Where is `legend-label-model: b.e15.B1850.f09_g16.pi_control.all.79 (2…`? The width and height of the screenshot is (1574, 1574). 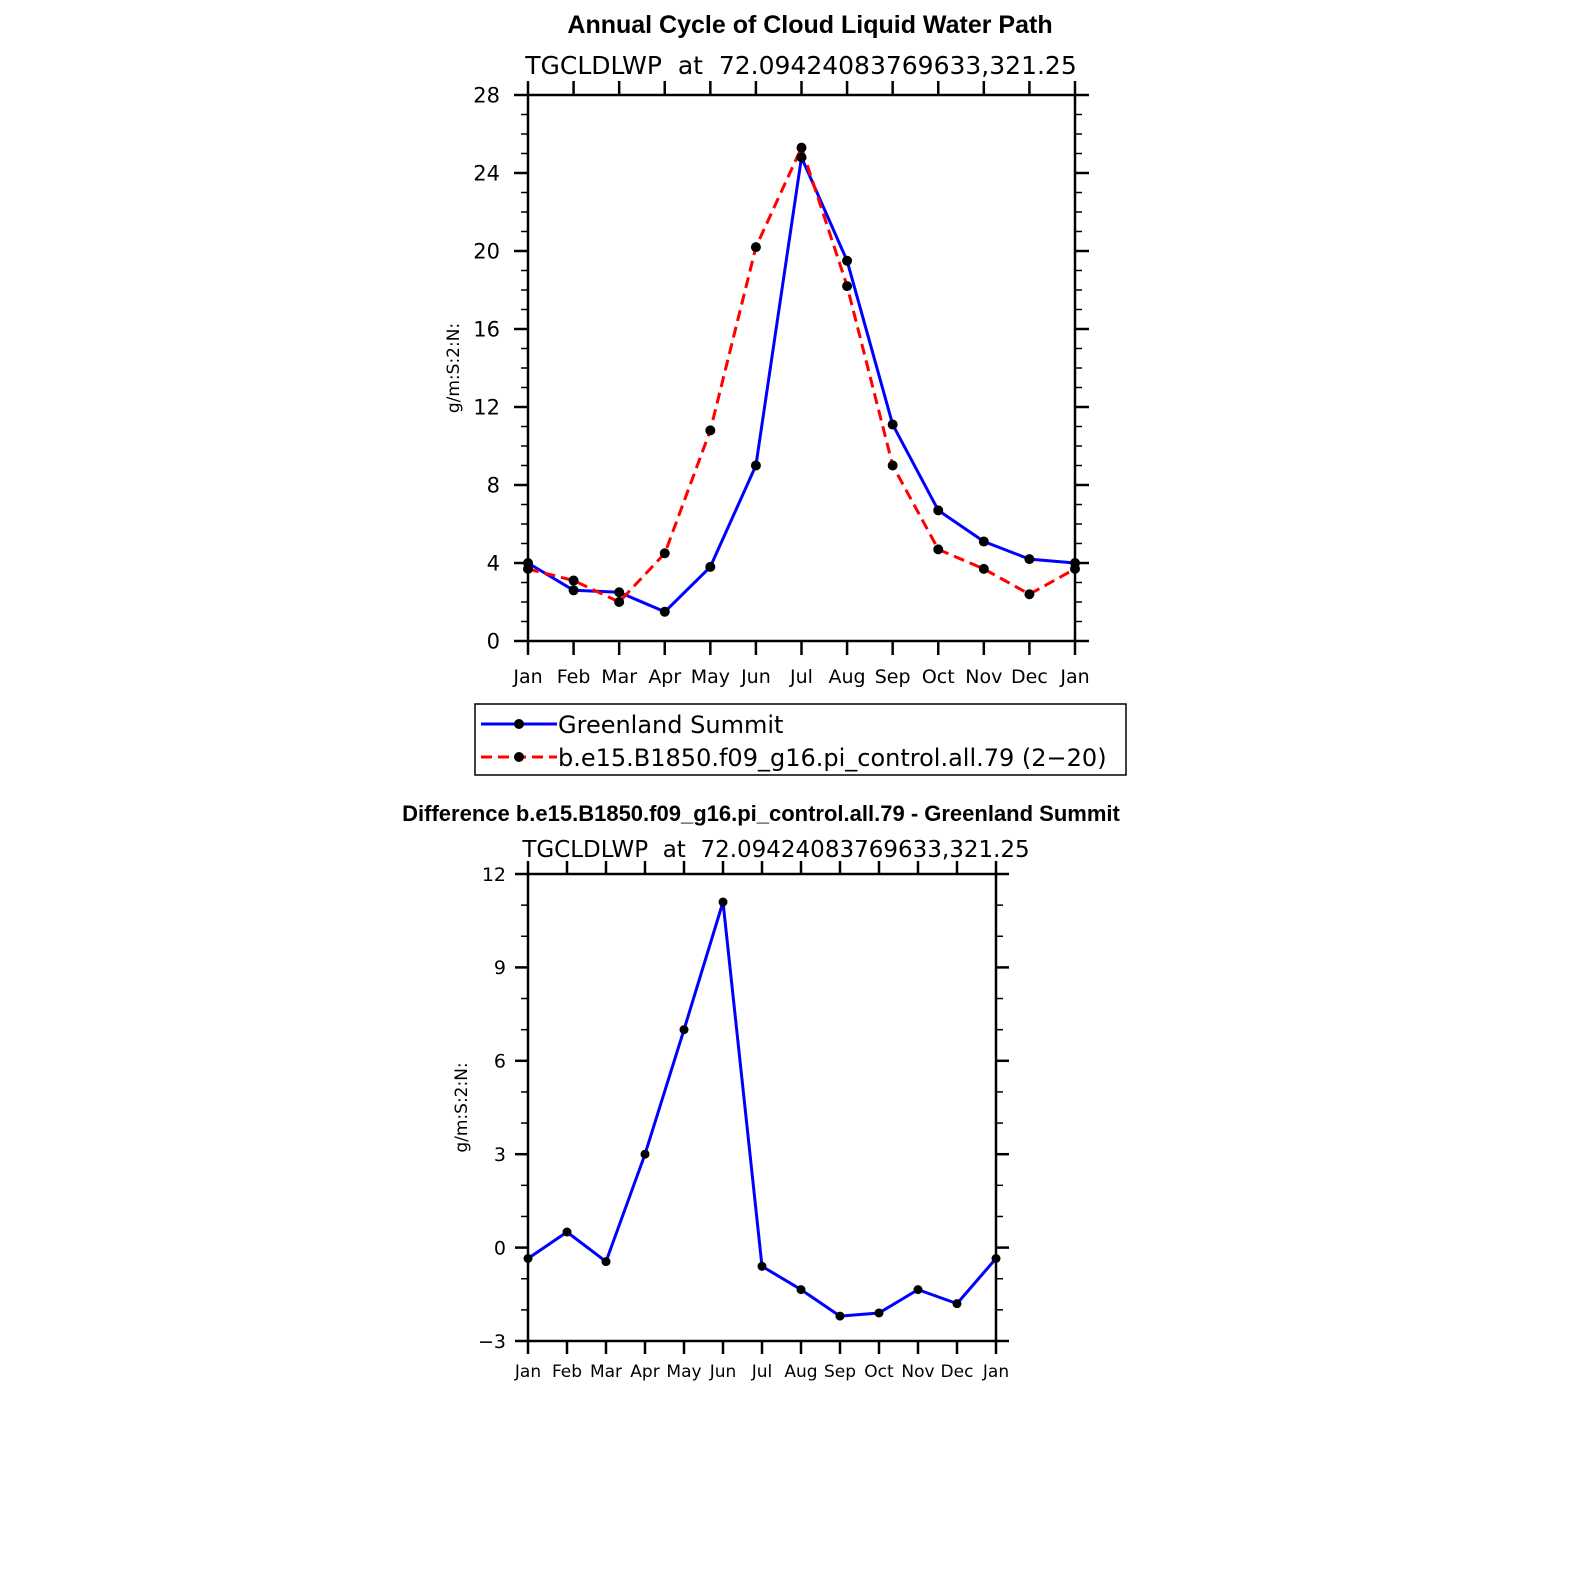 legend-label-model: b.e15.B1850.f09_g16.pi_control.all.79 (2… is located at coordinates (832, 758).